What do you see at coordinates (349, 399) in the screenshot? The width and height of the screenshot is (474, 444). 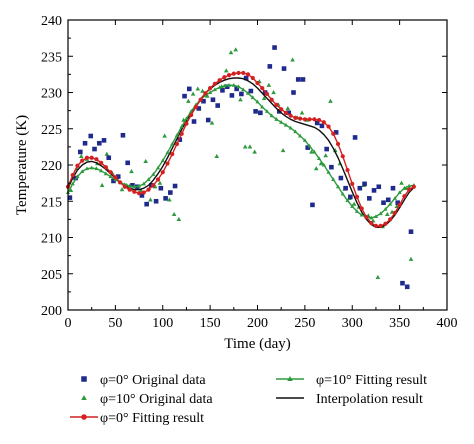 I see `legend-item-interpolation: Interpolation result` at bounding box center [349, 399].